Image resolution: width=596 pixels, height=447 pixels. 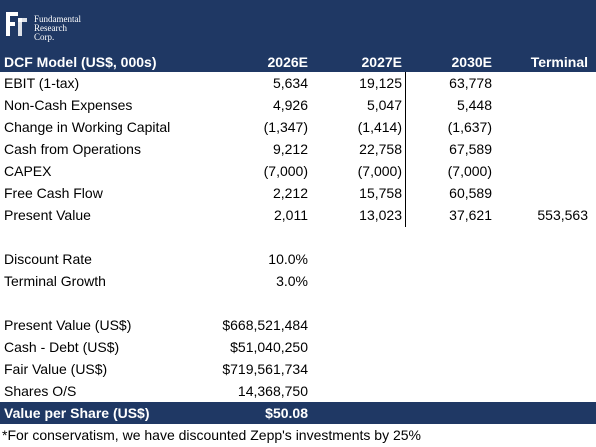 I want to click on cell-value: (1,637), so click(x=469, y=127).